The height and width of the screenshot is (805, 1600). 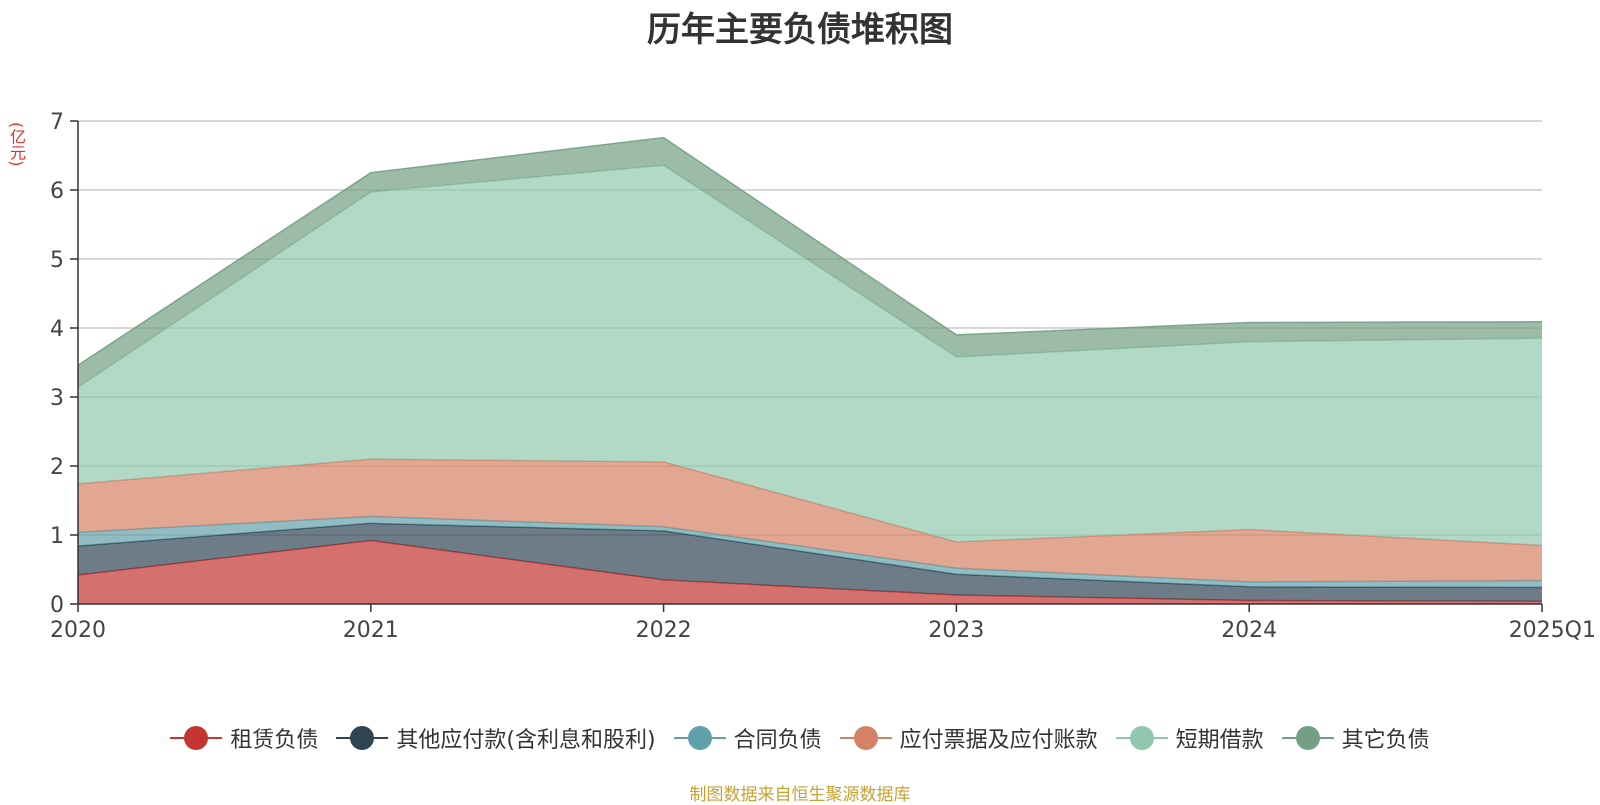 I want to click on legend-item: 其它负债, so click(x=1355, y=738).